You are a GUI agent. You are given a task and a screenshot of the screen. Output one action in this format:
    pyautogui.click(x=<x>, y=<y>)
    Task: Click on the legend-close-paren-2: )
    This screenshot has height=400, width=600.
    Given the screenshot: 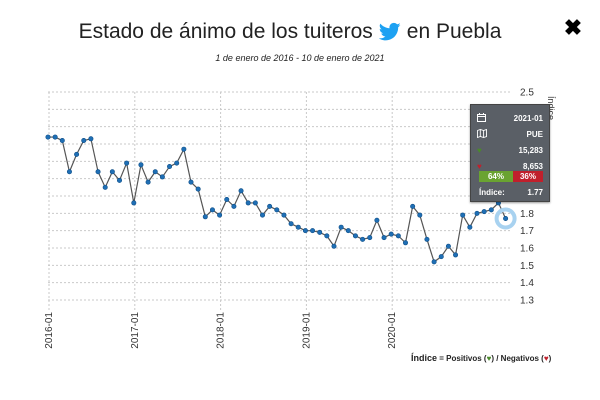 What is the action you would take?
    pyautogui.click(x=550, y=358)
    